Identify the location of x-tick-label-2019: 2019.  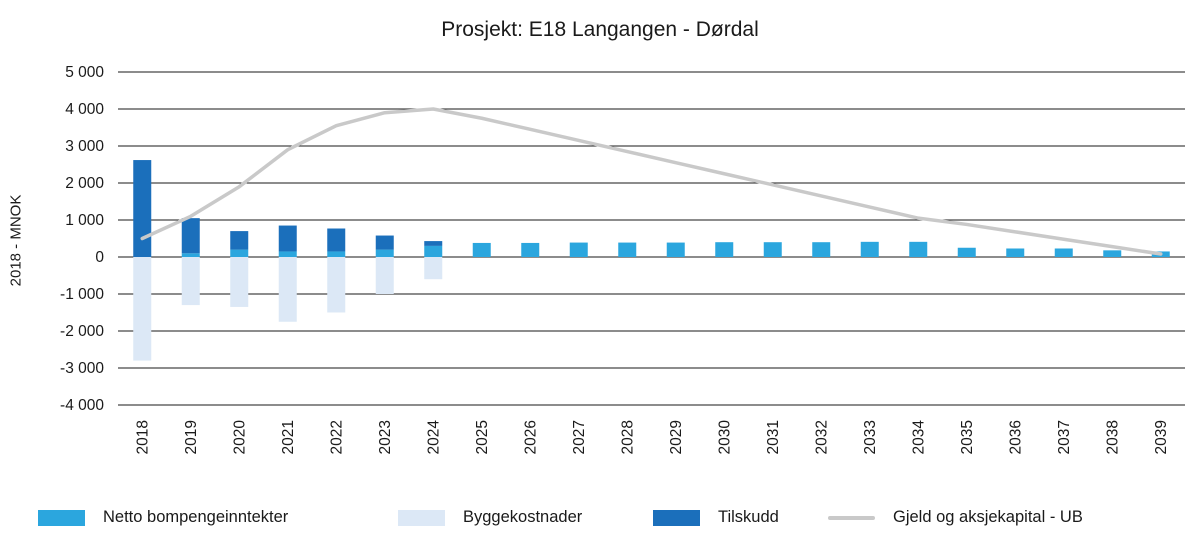
(191, 437).